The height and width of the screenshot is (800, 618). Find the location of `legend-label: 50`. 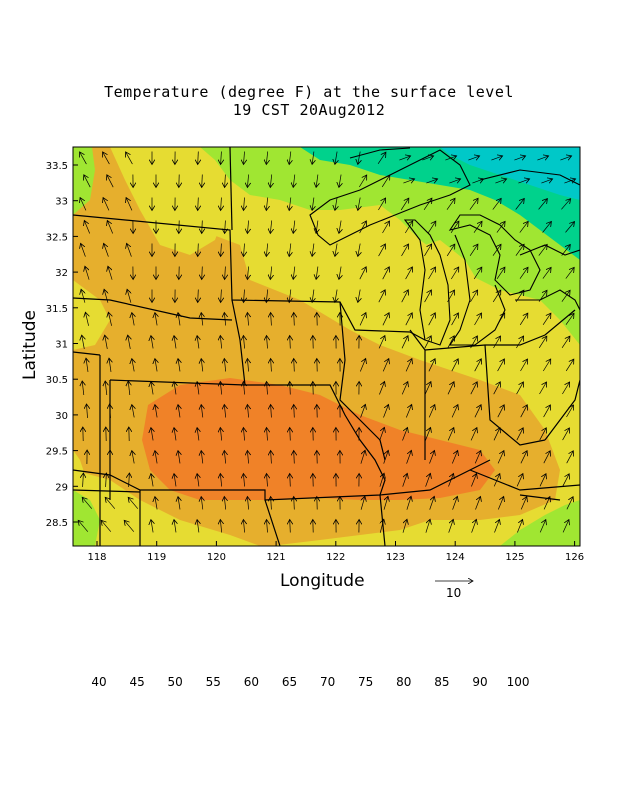

legend-label: 50 is located at coordinates (175, 682).